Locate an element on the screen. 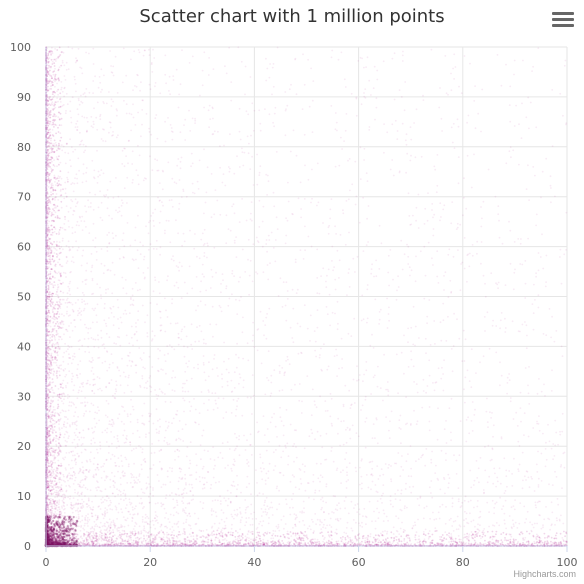 Image resolution: width=584 pixels, height=584 pixels. hamburger-menu-icon is located at coordinates (563, 22).